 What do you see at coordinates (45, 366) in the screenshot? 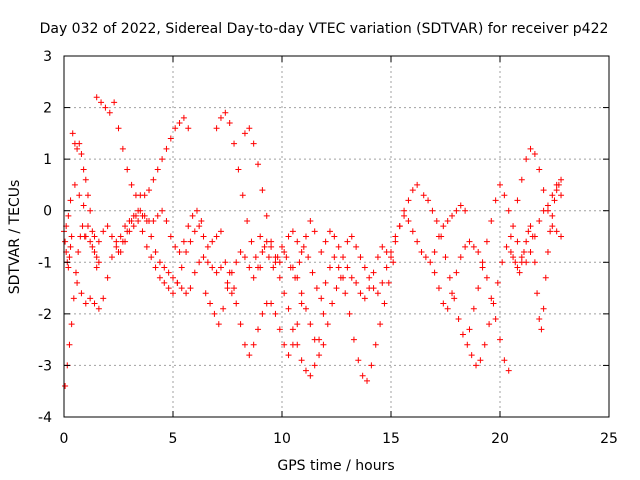
I see `y-tick-label: -3` at bounding box center [45, 366].